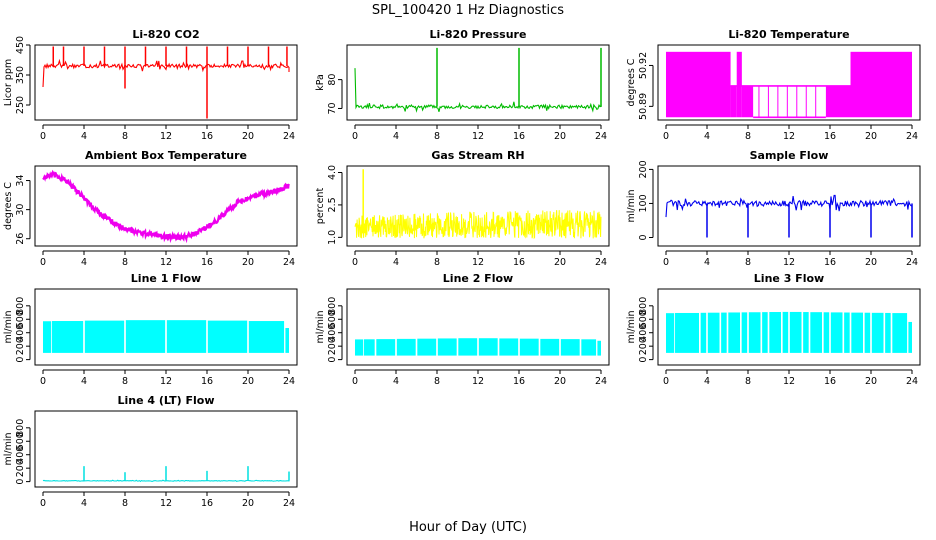  What do you see at coordinates (643, 106) in the screenshot?
I see `y-tick-label: 50.89` at bounding box center [643, 106].